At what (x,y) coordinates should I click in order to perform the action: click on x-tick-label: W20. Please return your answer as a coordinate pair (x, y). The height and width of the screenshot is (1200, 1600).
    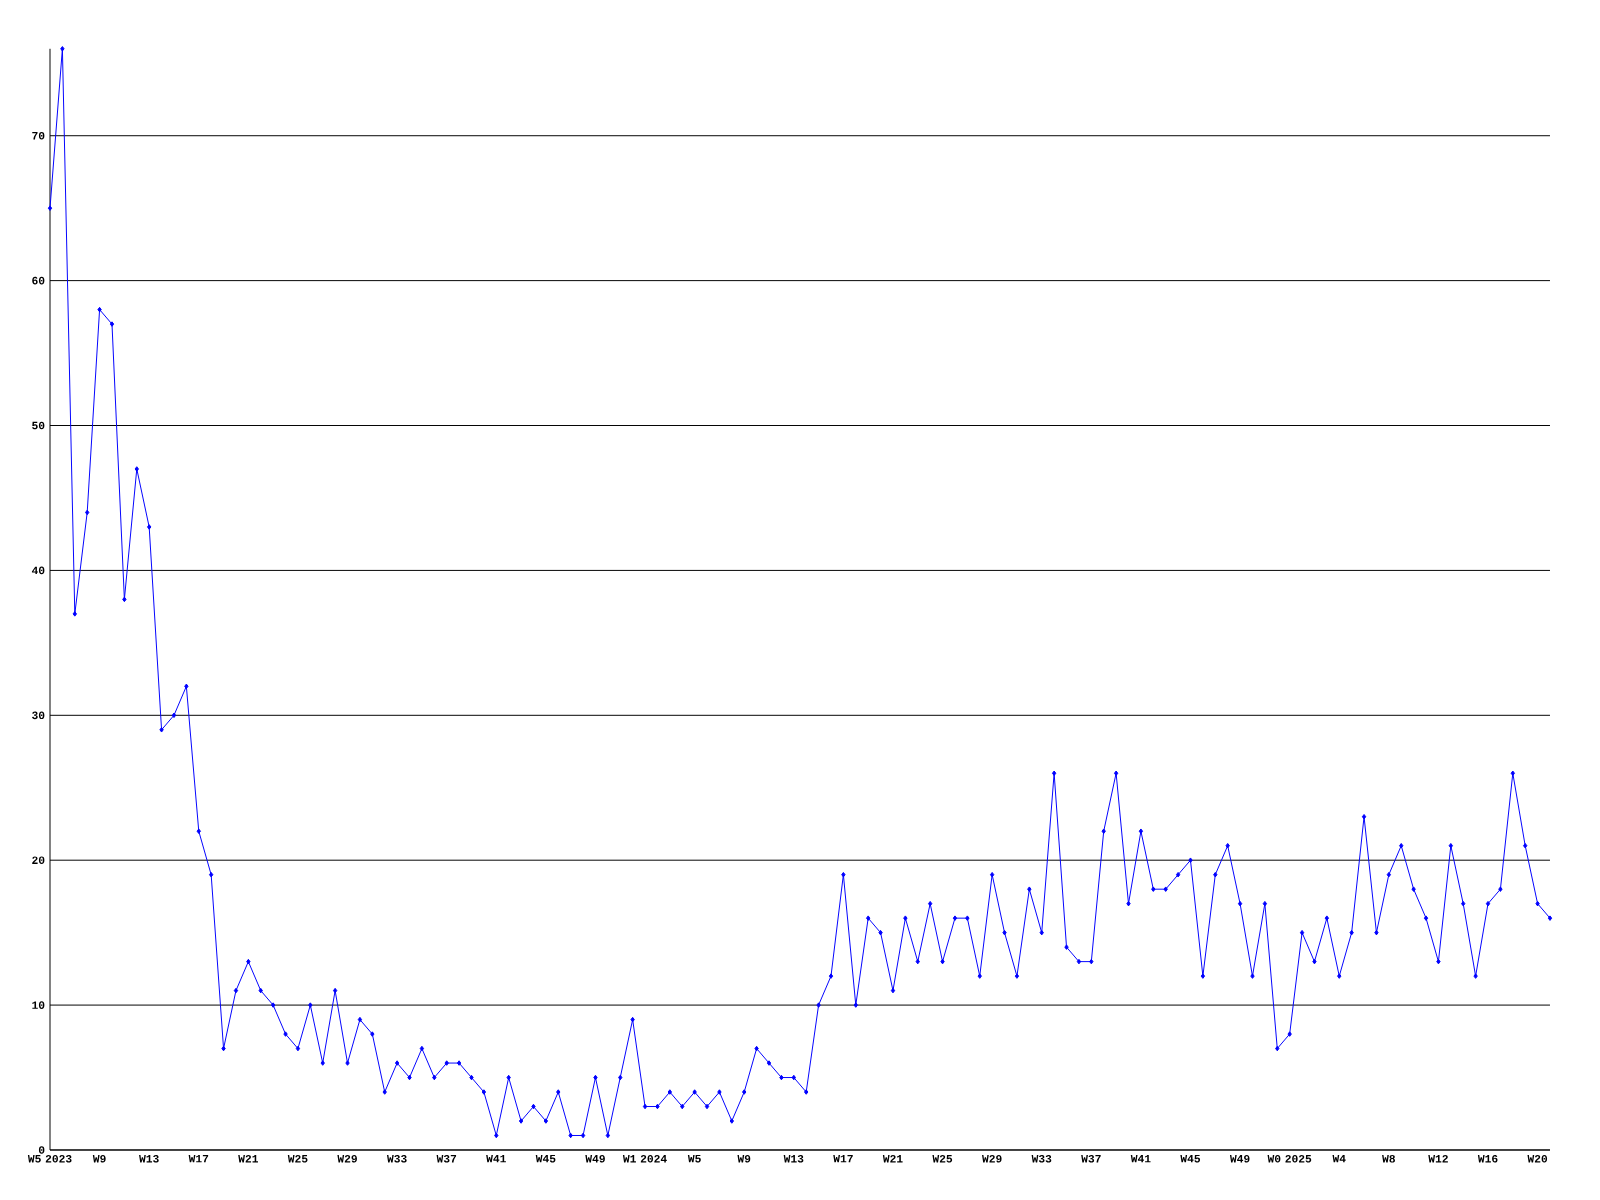
    Looking at the image, I should click on (1537, 1158).